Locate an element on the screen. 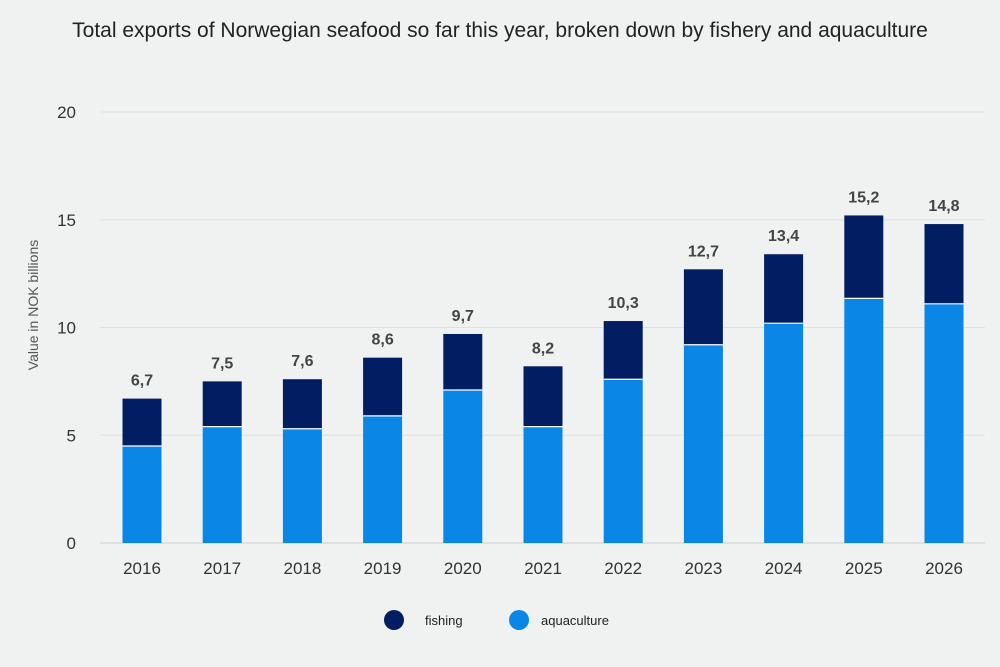 Image resolution: width=1000 pixels, height=667 pixels. y-tick-label: 20 is located at coordinates (66, 112).